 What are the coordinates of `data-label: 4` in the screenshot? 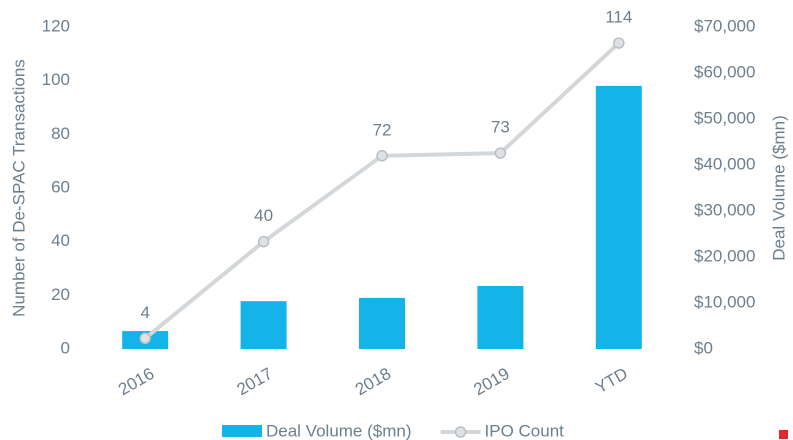 It's located at (144, 312).